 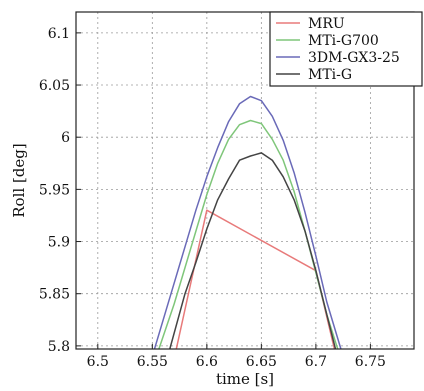 What do you see at coordinates (354, 58) in the screenshot?
I see `legend-label-3dm-gx3-25: 3DM-GX3-25` at bounding box center [354, 58].